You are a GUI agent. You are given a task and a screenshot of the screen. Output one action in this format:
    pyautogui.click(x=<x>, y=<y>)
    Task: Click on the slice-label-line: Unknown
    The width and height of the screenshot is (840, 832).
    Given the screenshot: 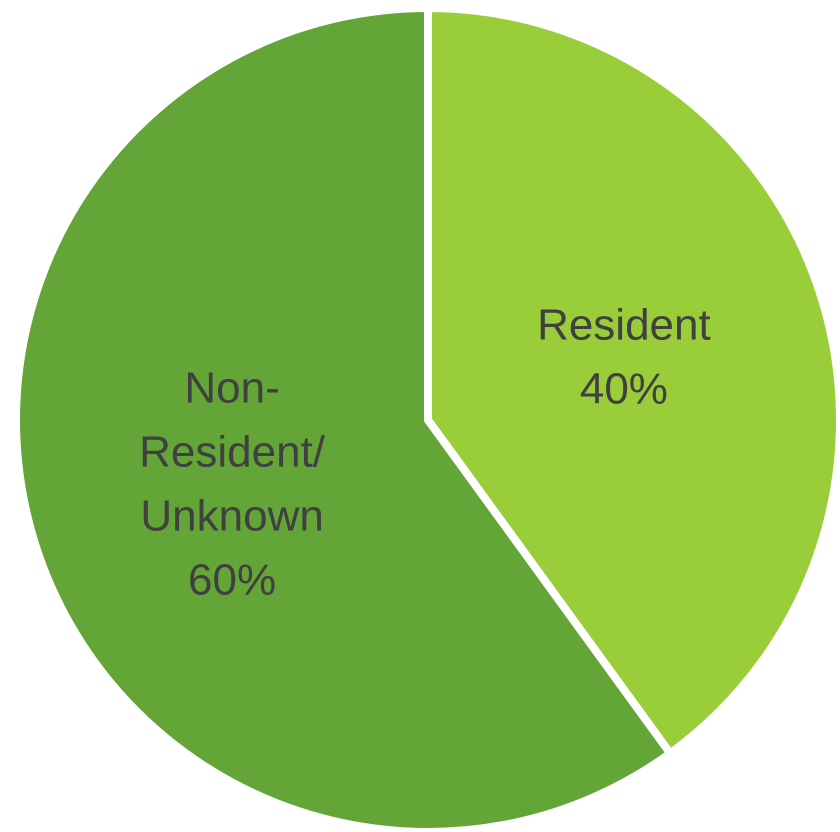 What is the action you would take?
    pyautogui.click(x=231, y=516)
    